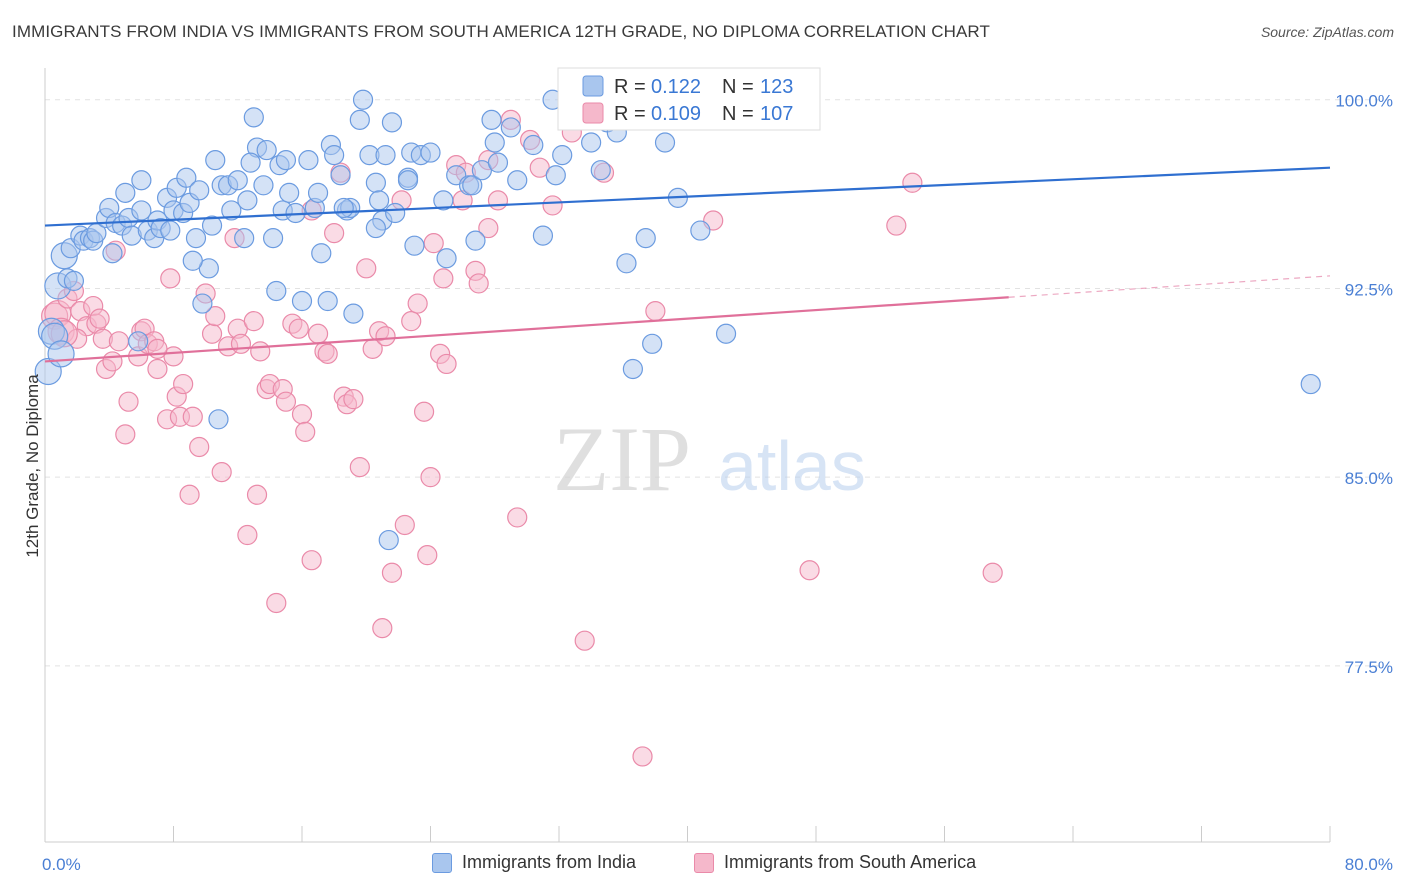  Describe the element at coordinates (689, 99) in the screenshot. I see `stats-legend: R = 0.122 N = 123 R = 0.109 N = 107` at that location.